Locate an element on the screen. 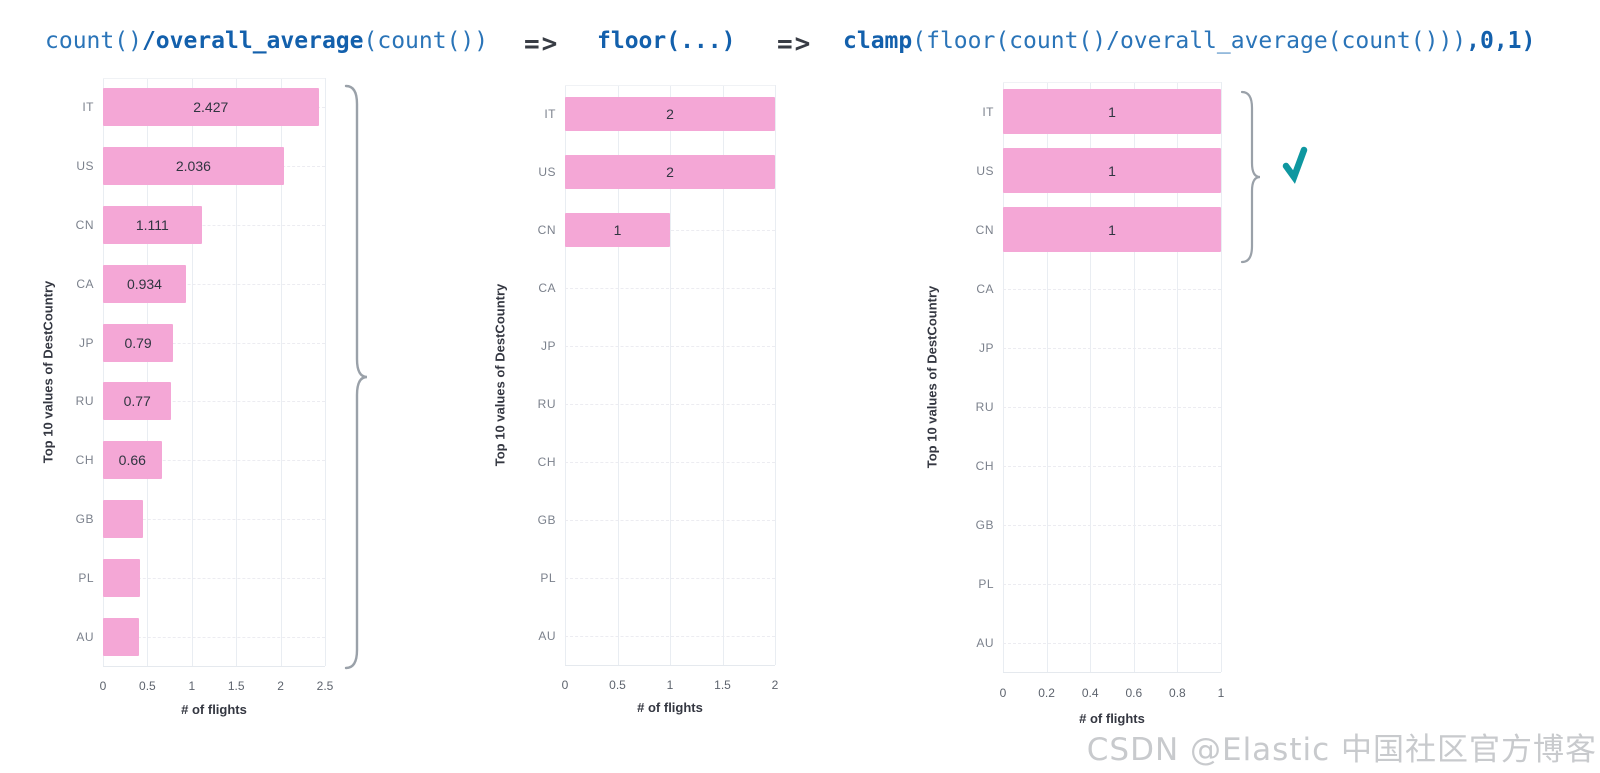  x-tick-label: 0.2 is located at coordinates (1046, 693).